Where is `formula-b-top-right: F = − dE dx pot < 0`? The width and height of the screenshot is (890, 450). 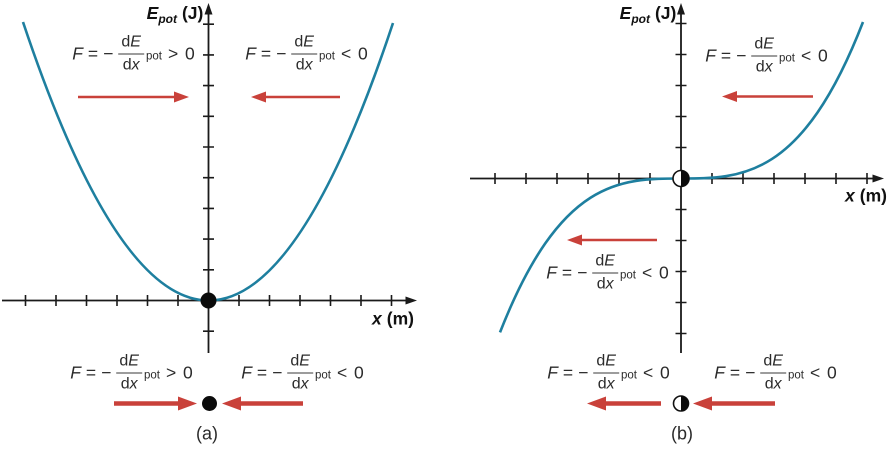
formula-b-top-right: F = − dE dx pot < 0 is located at coordinates (767, 55).